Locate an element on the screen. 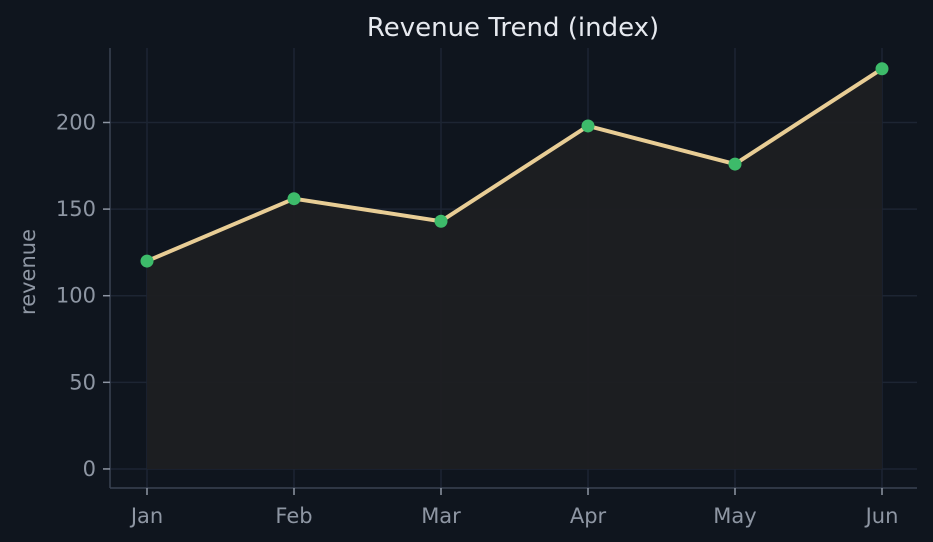 The width and height of the screenshot is (933, 542). y-tick-label: 0 is located at coordinates (89, 469).